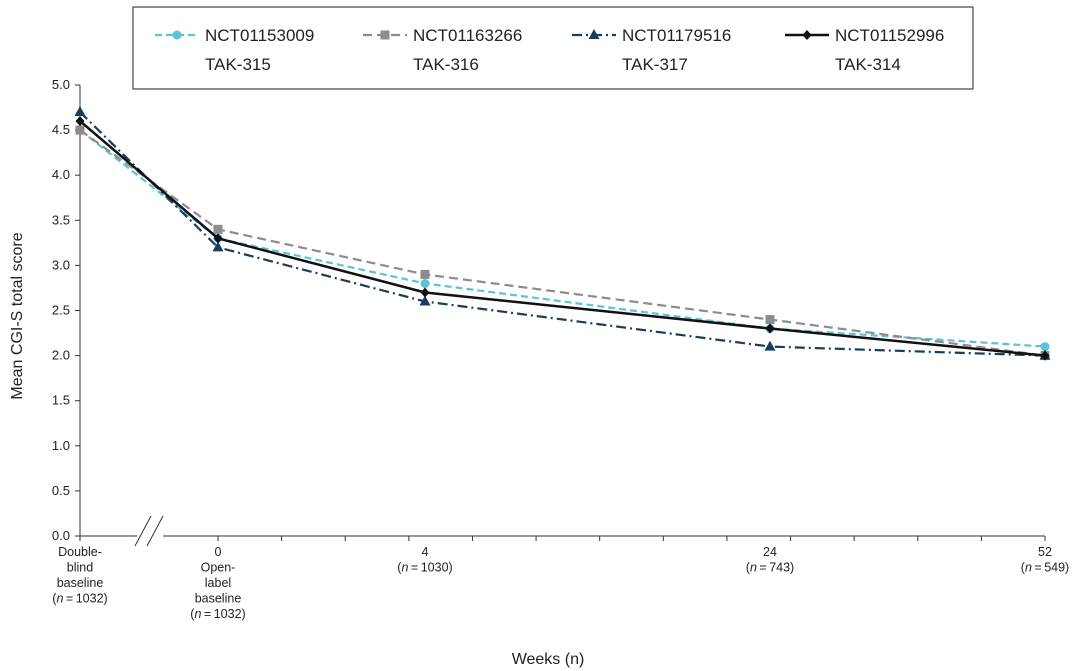 The height and width of the screenshot is (671, 1075). What do you see at coordinates (79, 575) in the screenshot?
I see `x-category-label: Double-blind baseline (n = 1032)` at bounding box center [79, 575].